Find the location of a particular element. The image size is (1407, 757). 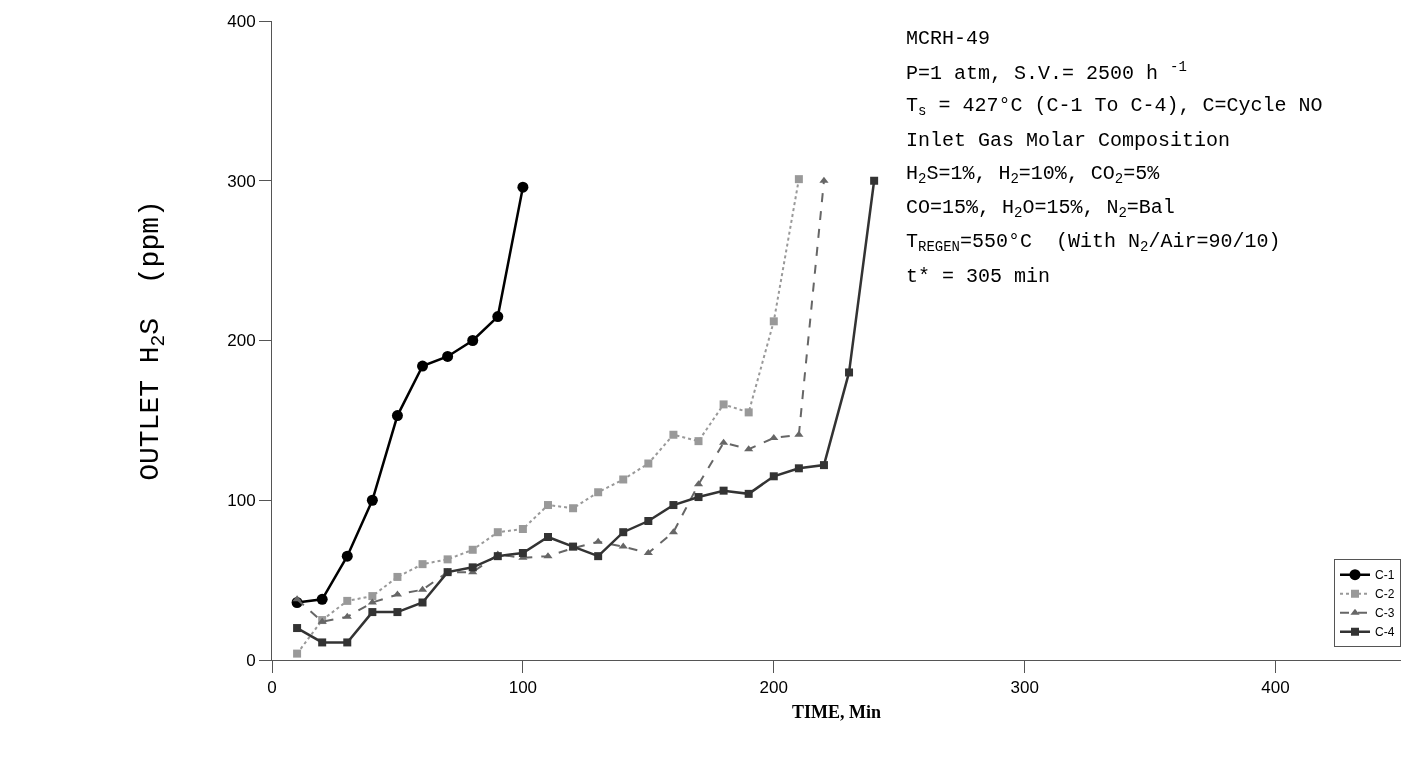

y-tick-label: 0 is located at coordinates (251, 660).